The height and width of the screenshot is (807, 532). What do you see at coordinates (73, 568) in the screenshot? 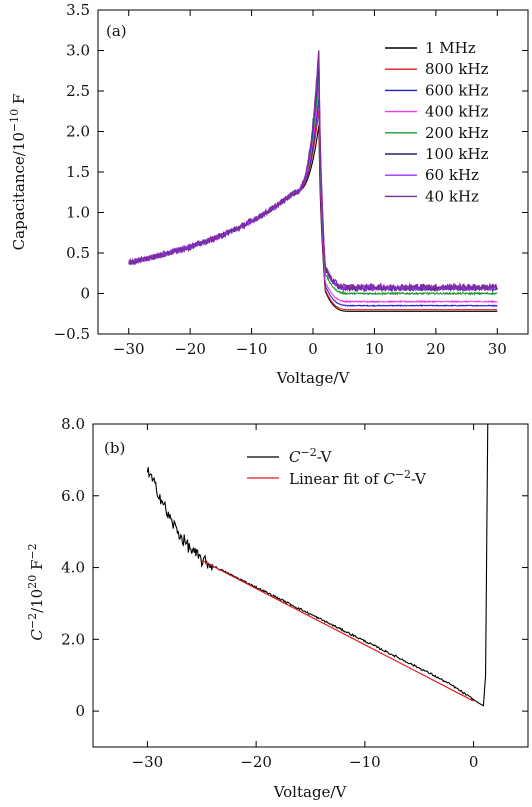
I see `y-tick-label-b: 4.0` at bounding box center [73, 568].